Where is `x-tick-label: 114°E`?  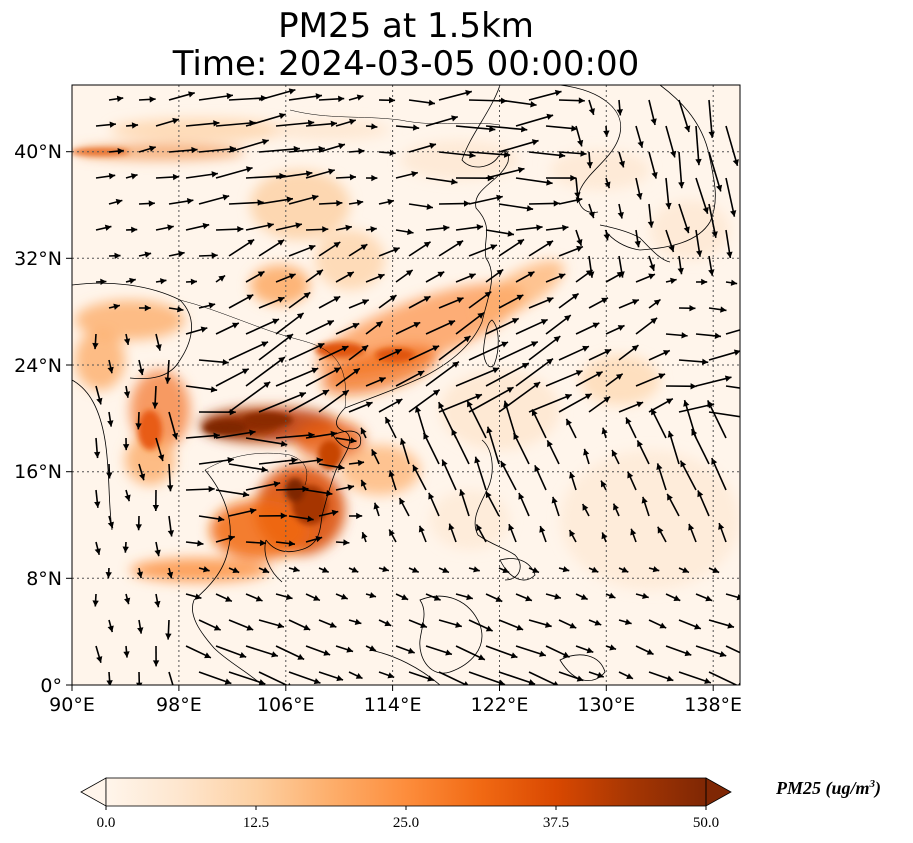 x-tick-label: 114°E is located at coordinates (393, 705).